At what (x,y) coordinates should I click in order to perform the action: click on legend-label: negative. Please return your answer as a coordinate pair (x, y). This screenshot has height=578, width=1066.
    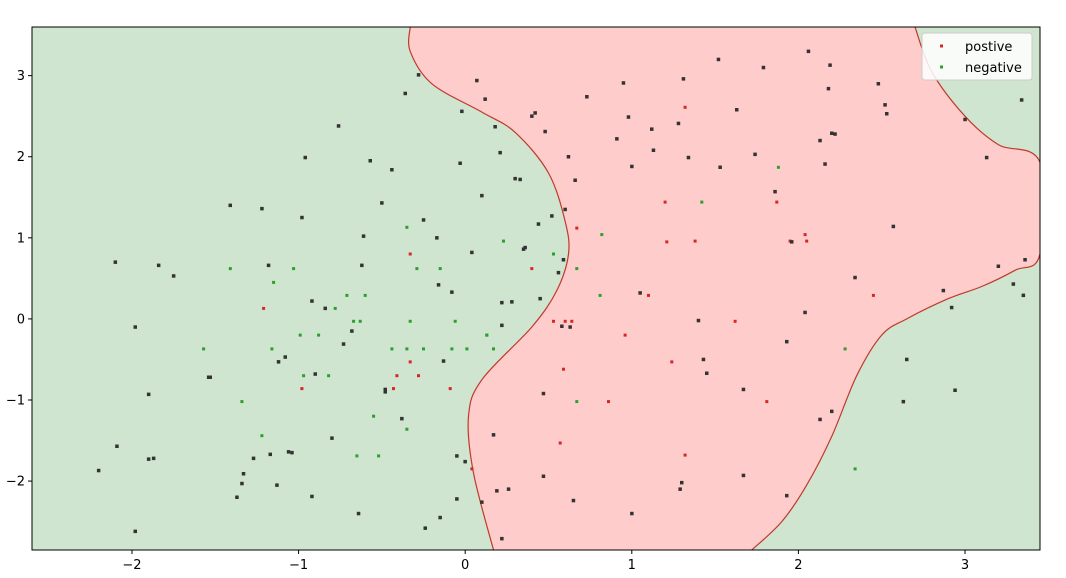
    Looking at the image, I should click on (993, 68).